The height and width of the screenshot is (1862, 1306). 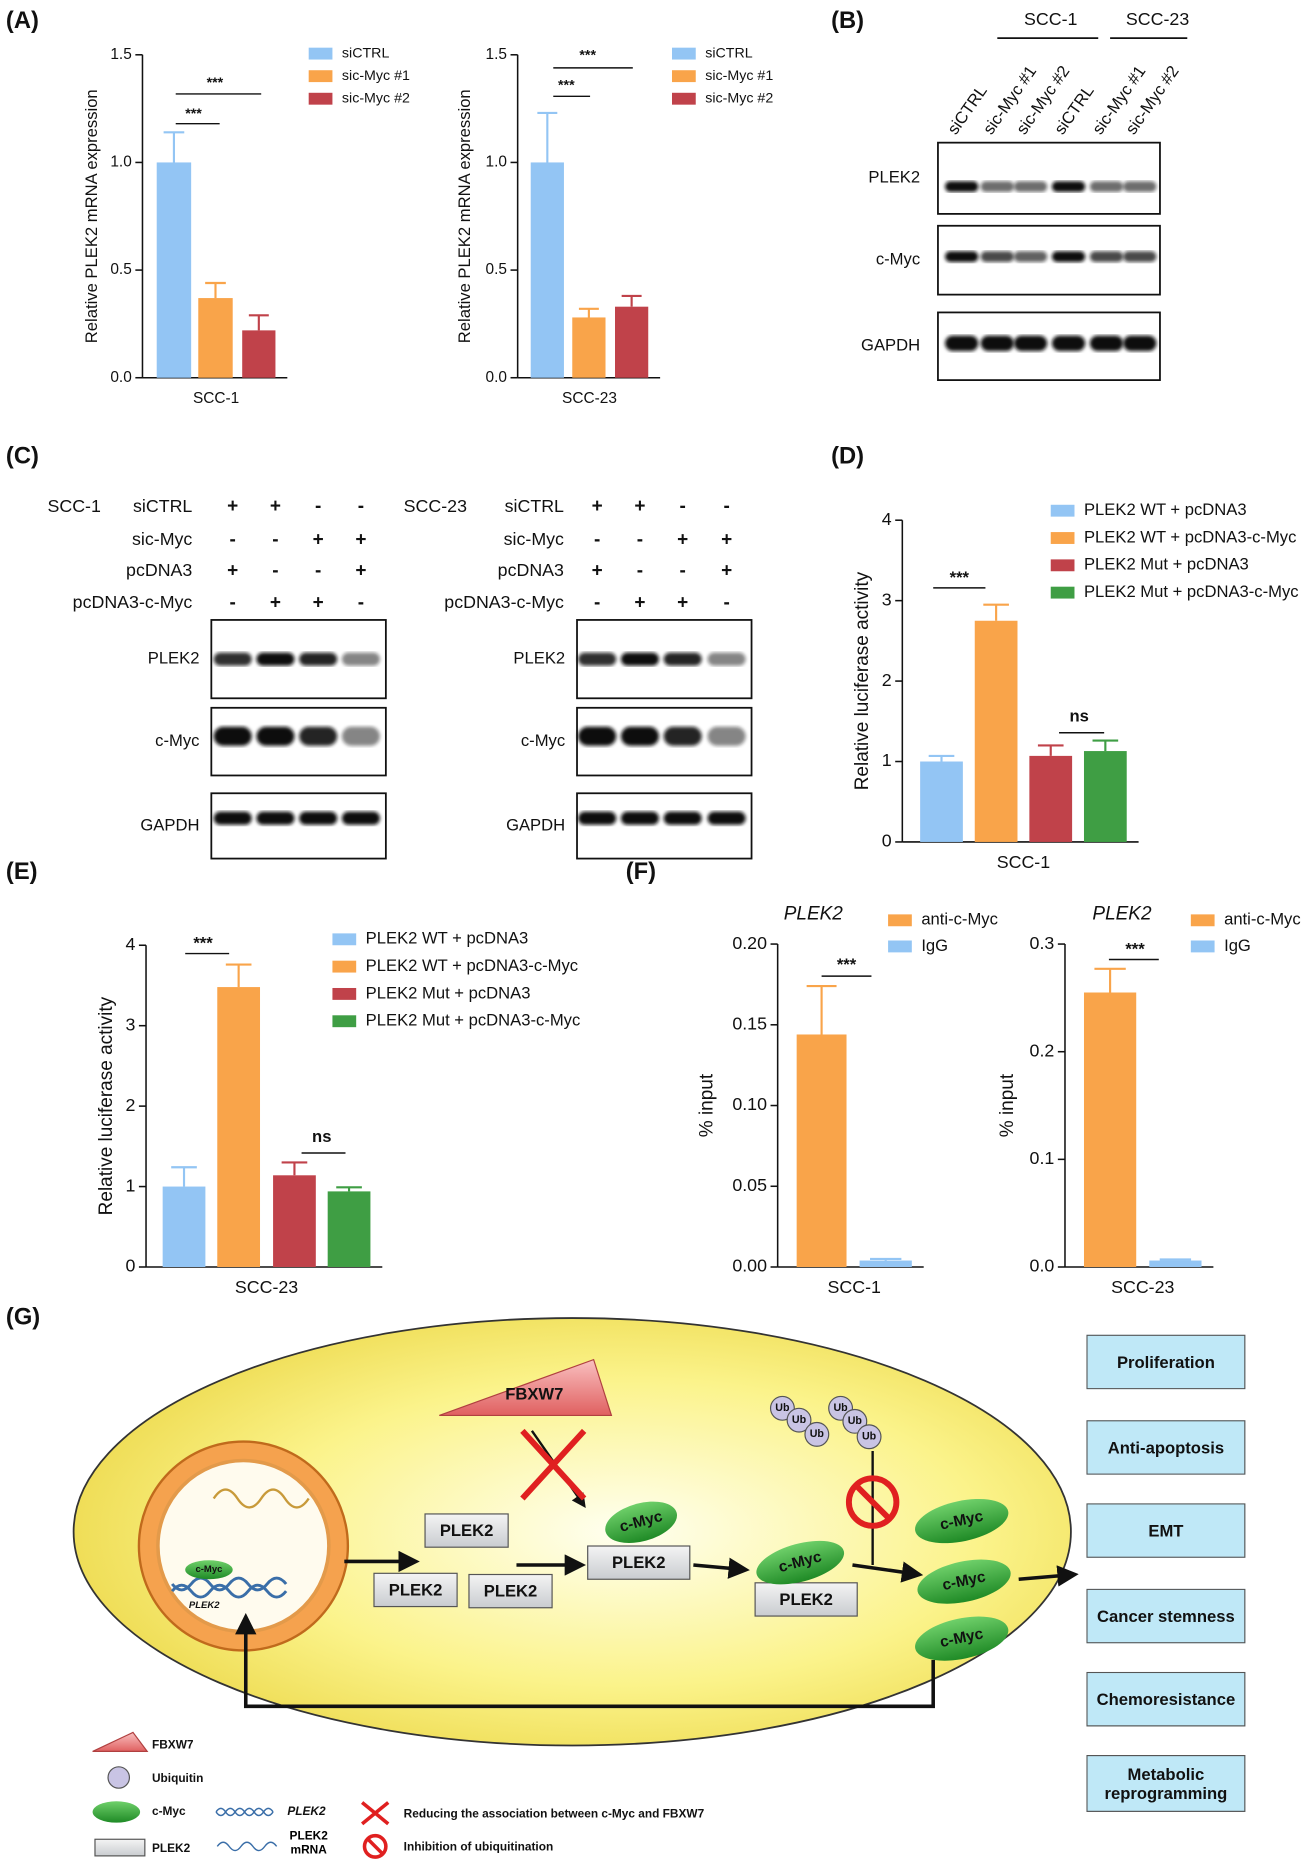 What do you see at coordinates (534, 539) in the screenshot?
I see `condition-label: sic-Myc` at bounding box center [534, 539].